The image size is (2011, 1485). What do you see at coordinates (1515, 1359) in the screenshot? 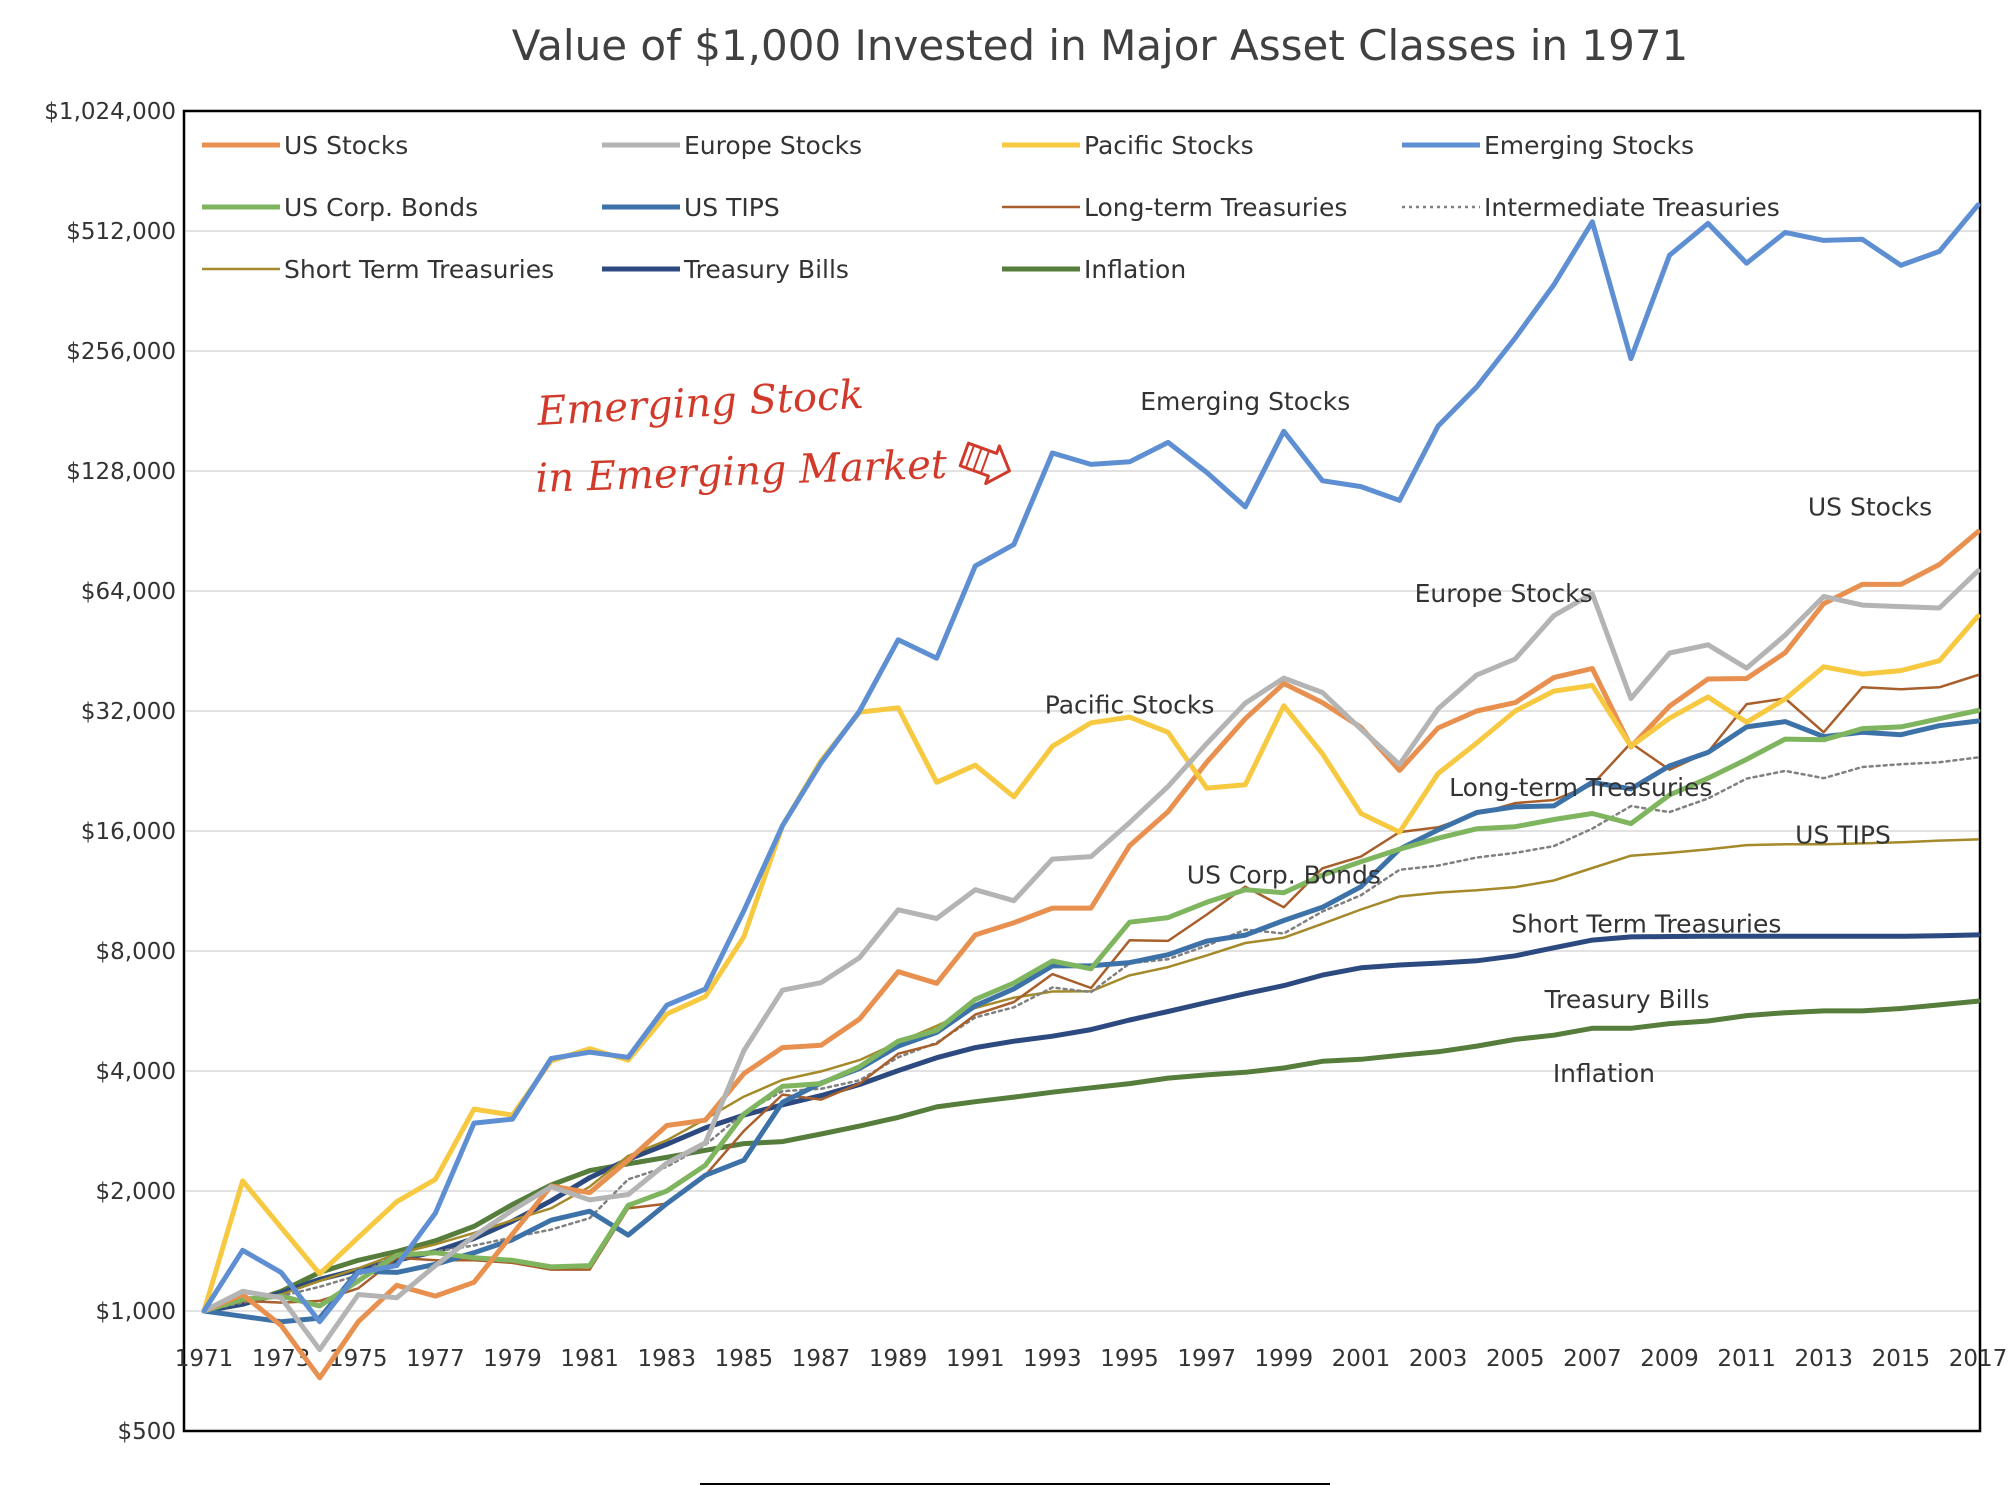
I see `x-tick-label: 2005` at bounding box center [1515, 1359].